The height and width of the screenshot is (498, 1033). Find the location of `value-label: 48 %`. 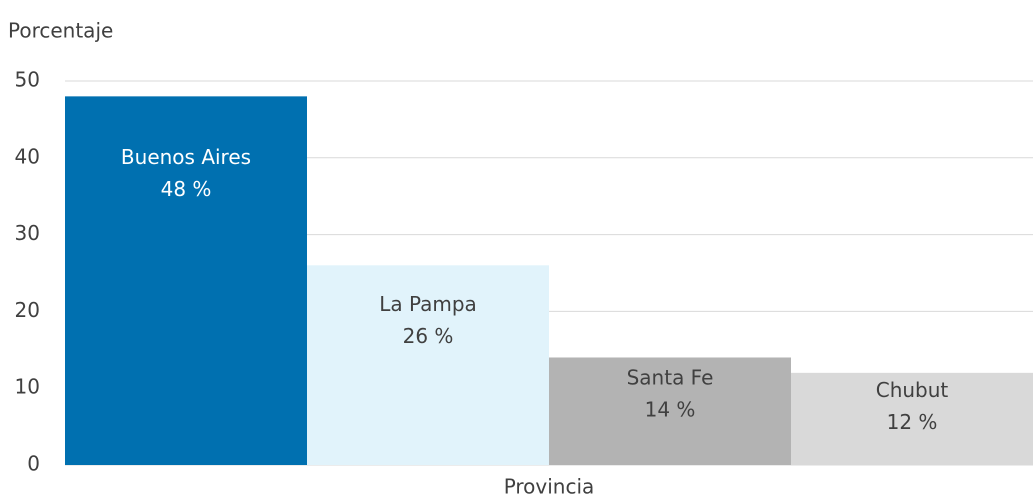

value-label: 48 % is located at coordinates (186, 189).